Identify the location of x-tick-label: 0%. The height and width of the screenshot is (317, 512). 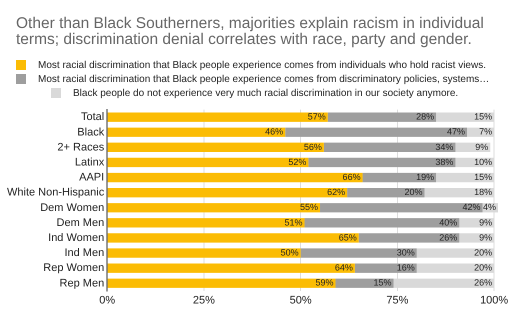
(107, 300).